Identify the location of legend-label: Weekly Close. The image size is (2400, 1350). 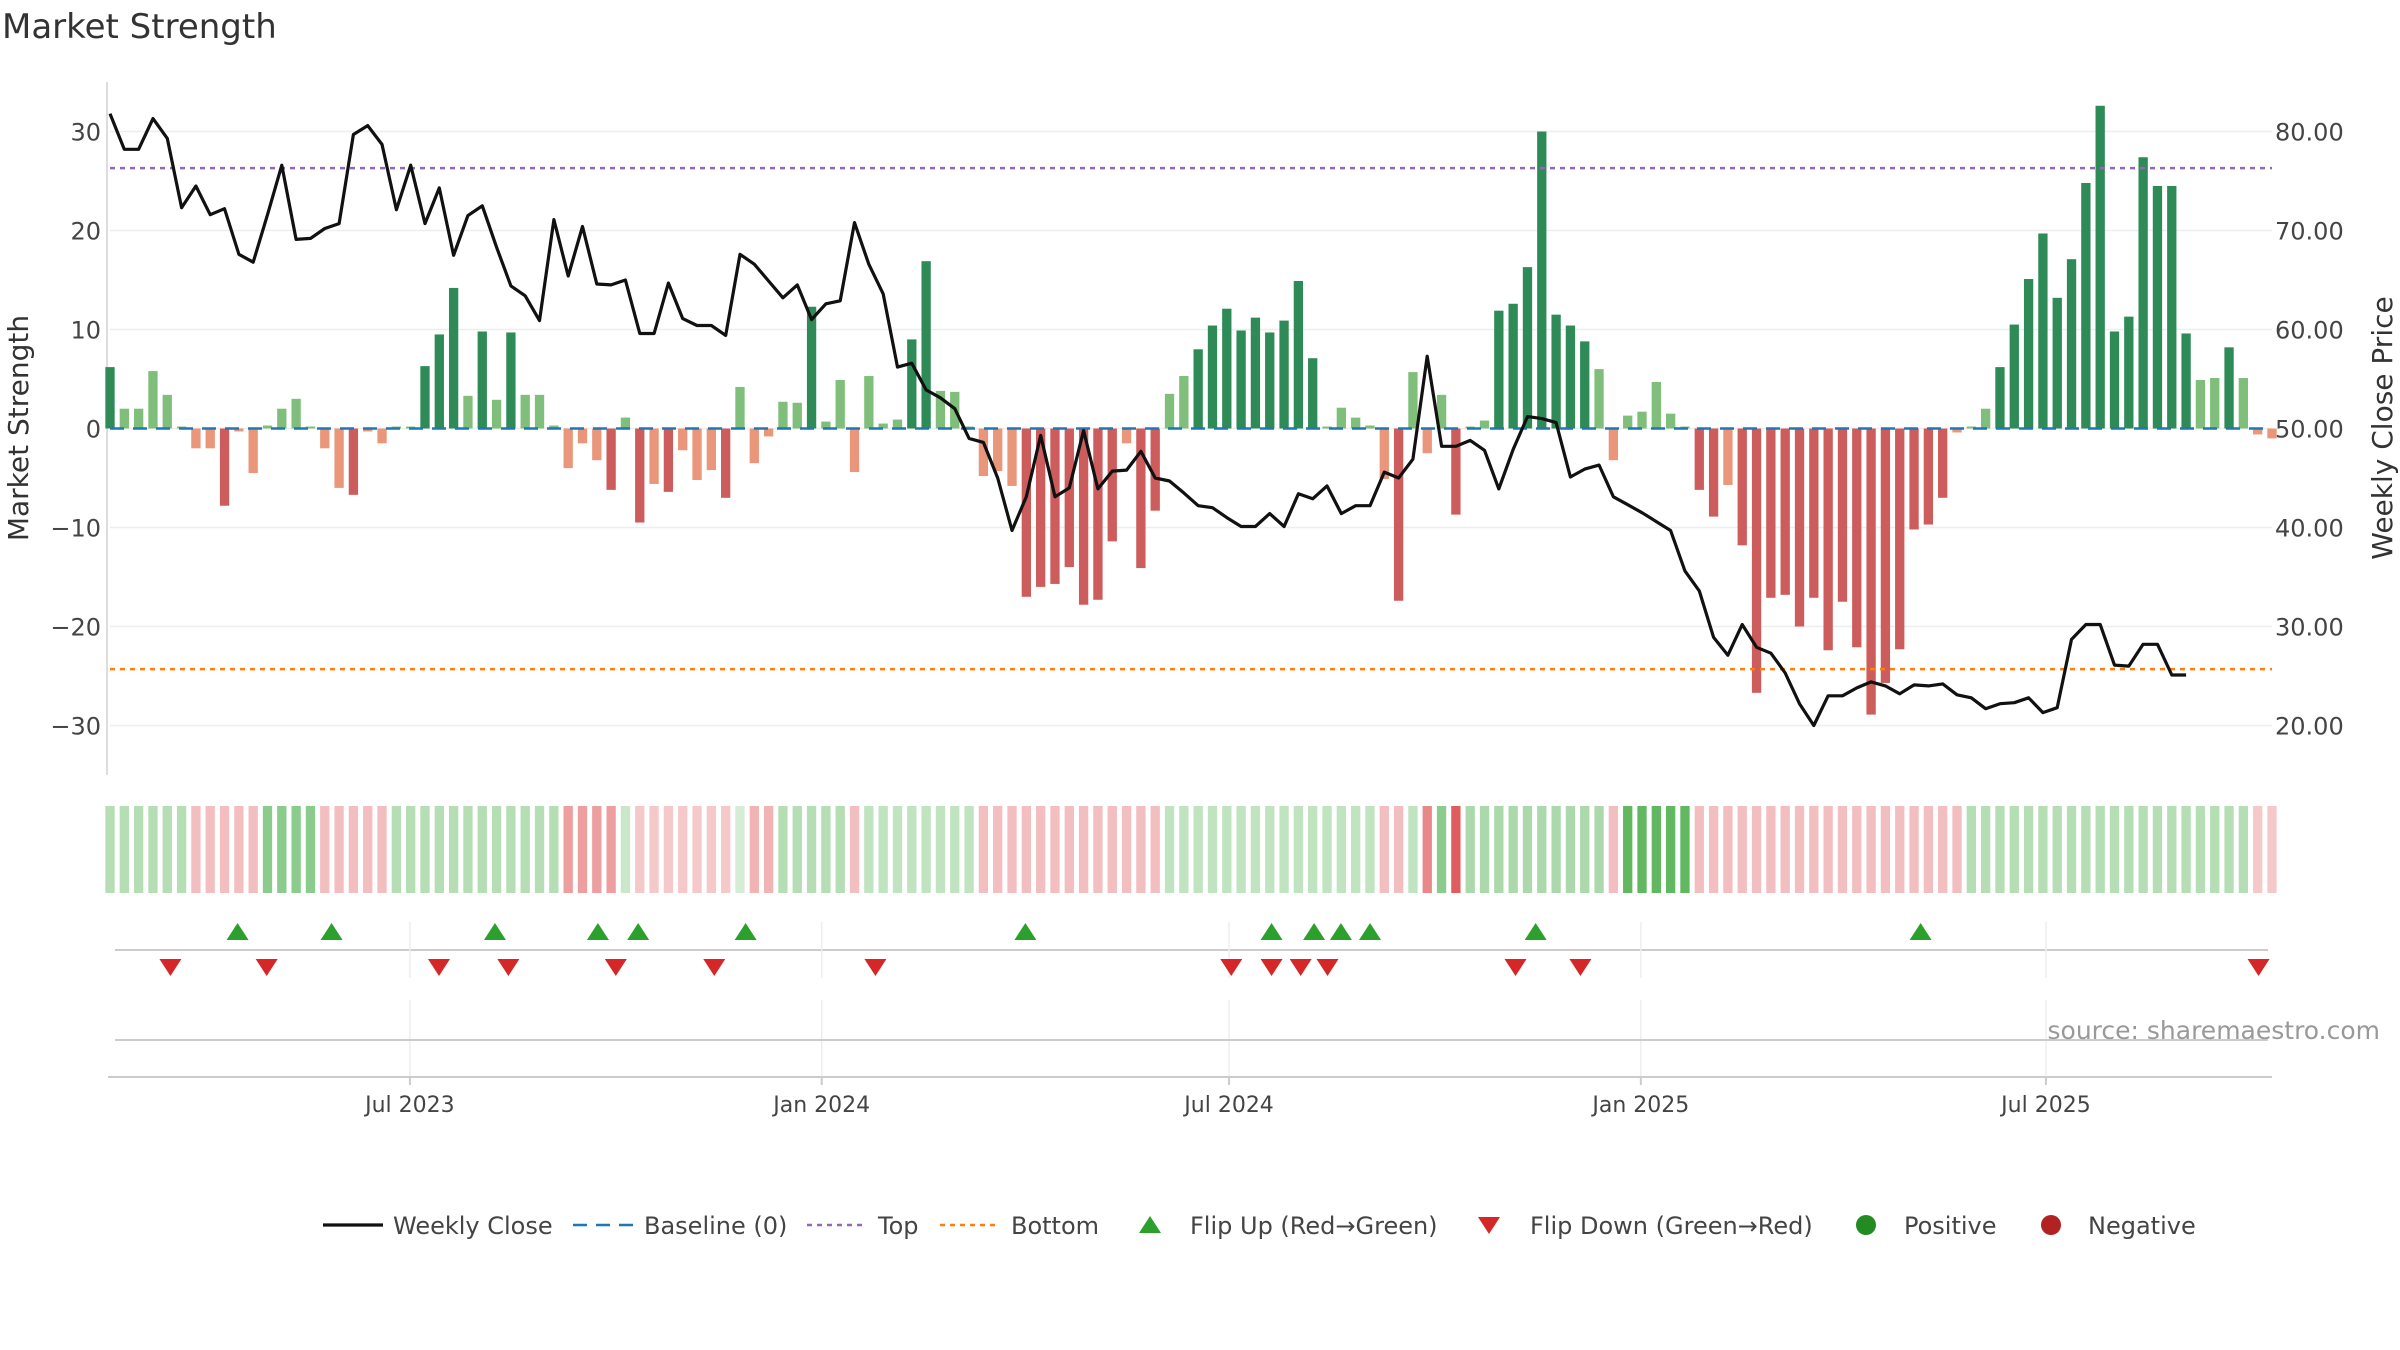
(473, 1226).